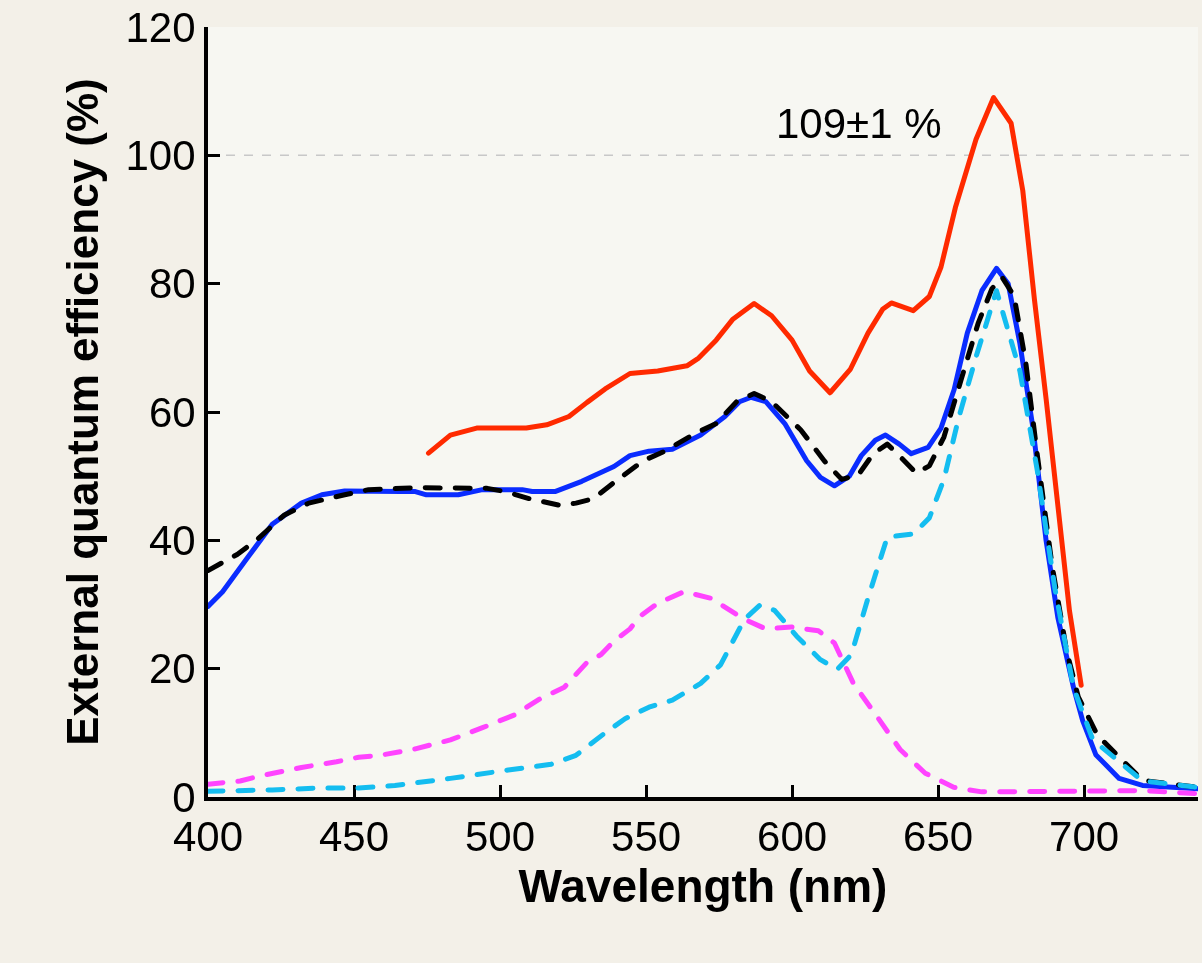 The width and height of the screenshot is (1202, 963). What do you see at coordinates (354, 837) in the screenshot?
I see `x-tick-label: 450` at bounding box center [354, 837].